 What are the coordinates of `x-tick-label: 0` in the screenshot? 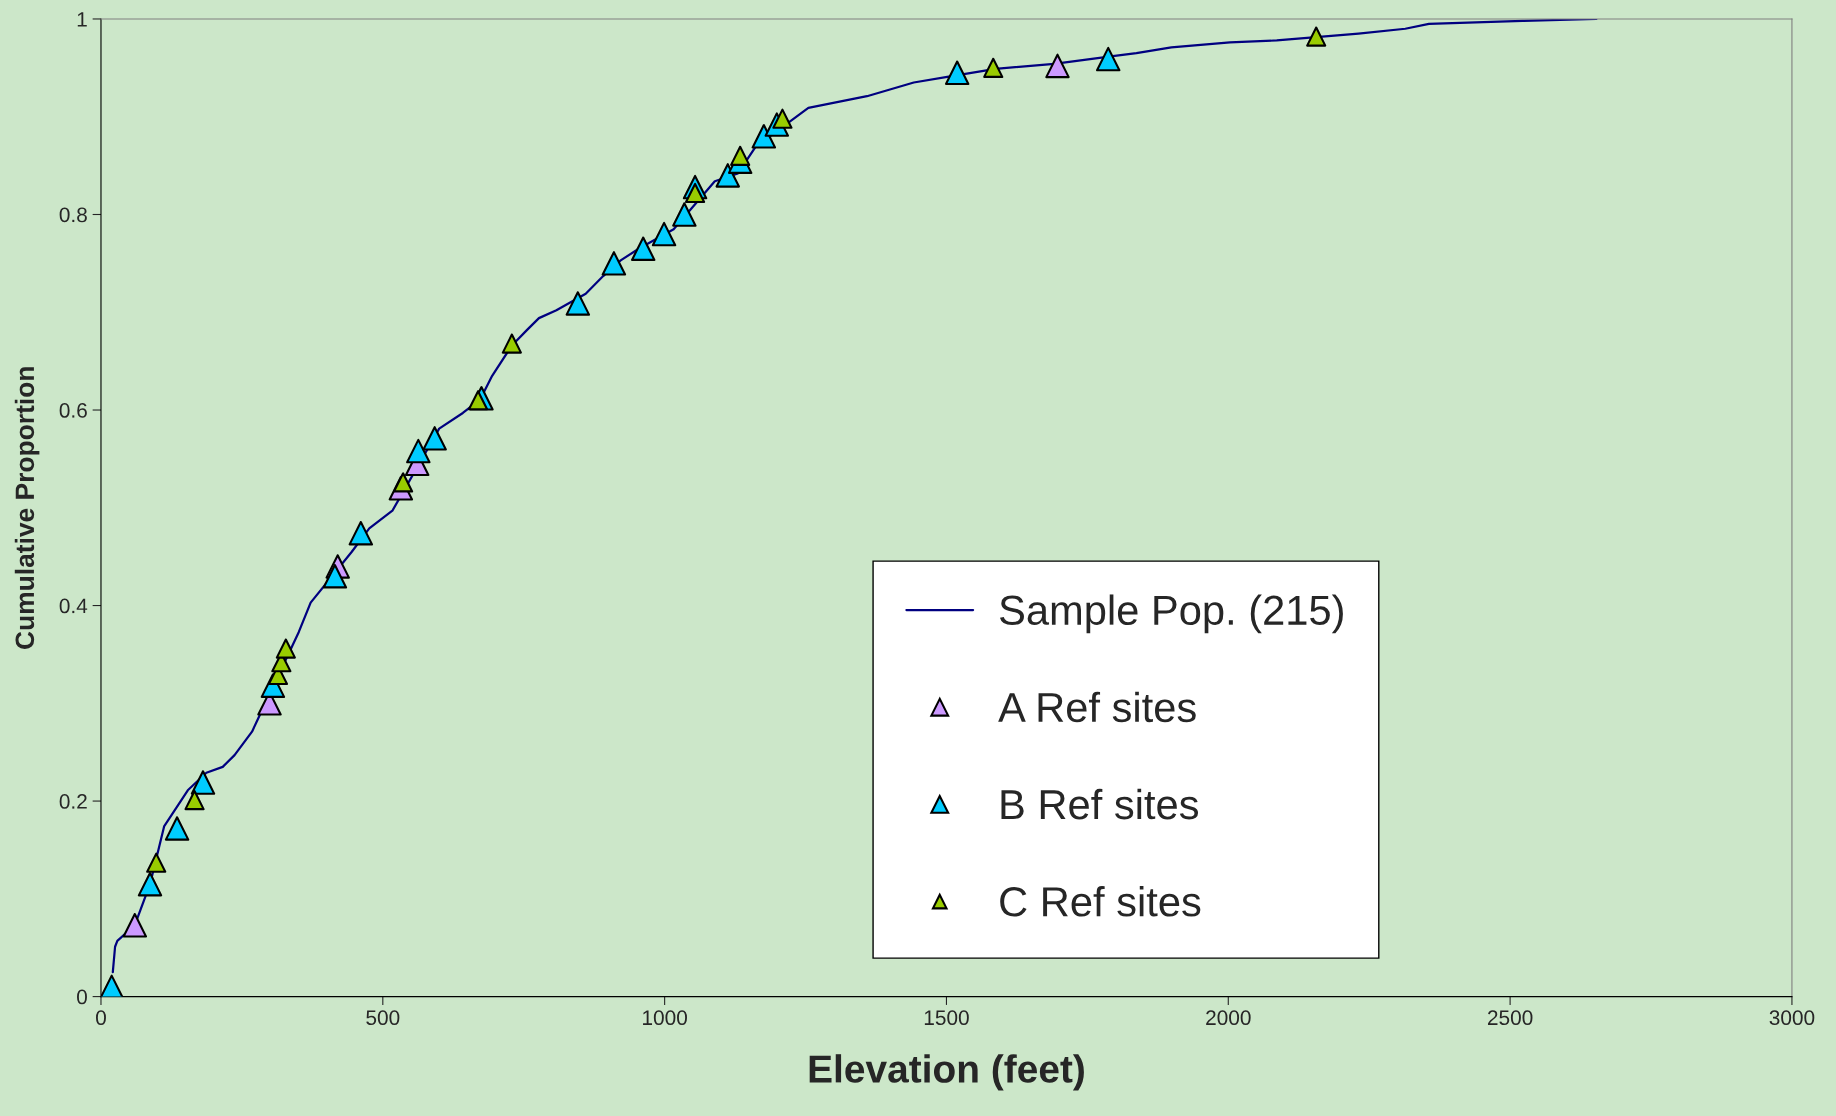 It's located at (101, 1018).